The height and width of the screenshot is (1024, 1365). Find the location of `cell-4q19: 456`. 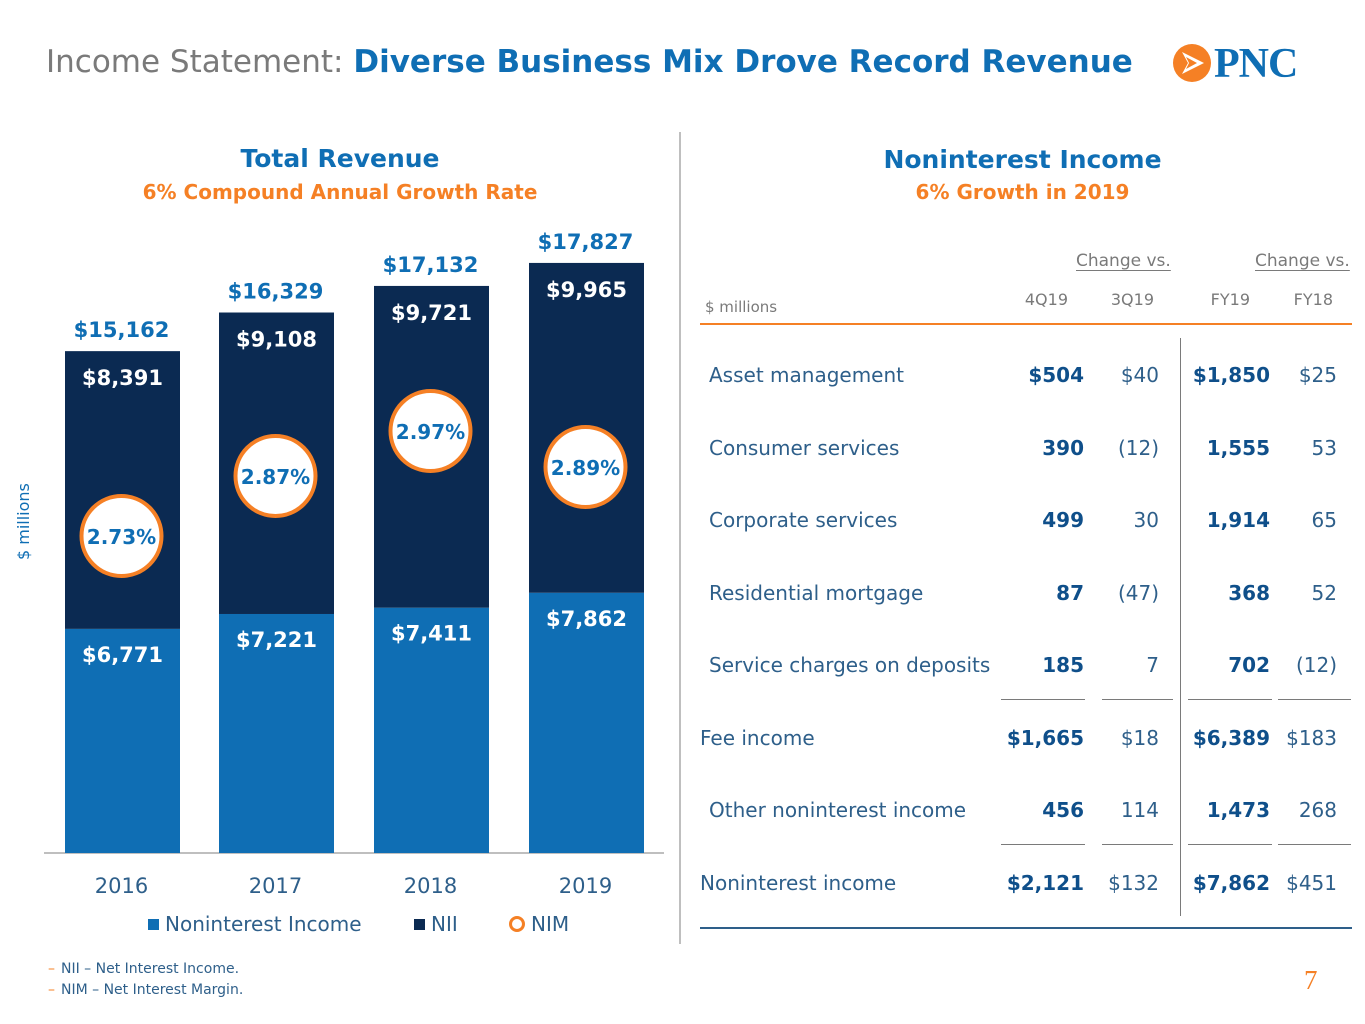

cell-4q19: 456 is located at coordinates (1063, 810).